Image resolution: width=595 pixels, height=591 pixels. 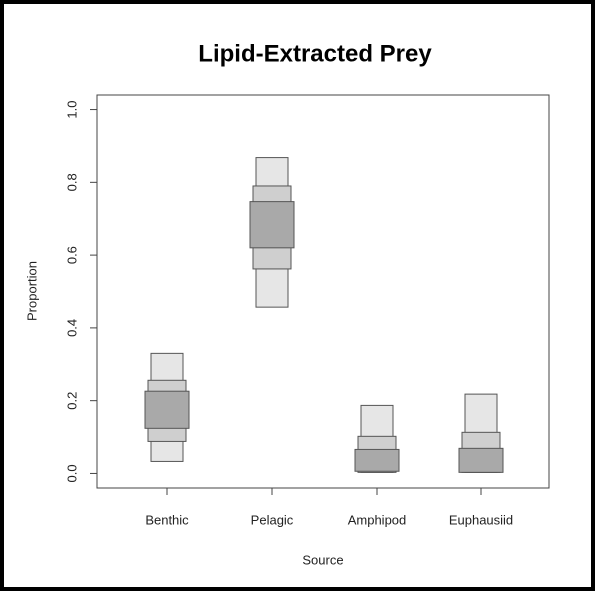 What do you see at coordinates (377, 519) in the screenshot?
I see `x-tick-label: Amphipod` at bounding box center [377, 519].